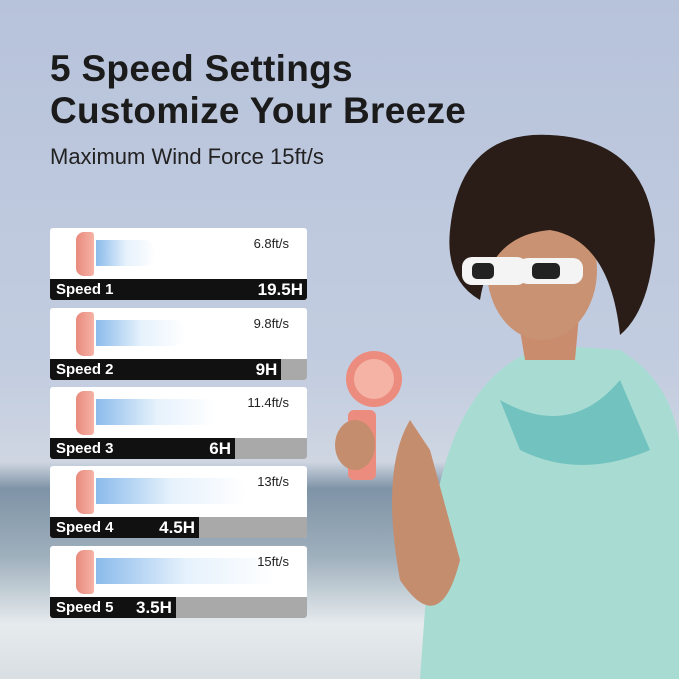  I want to click on speed-card: 9.8ft/s Speed 2 9H, so click(178, 344).